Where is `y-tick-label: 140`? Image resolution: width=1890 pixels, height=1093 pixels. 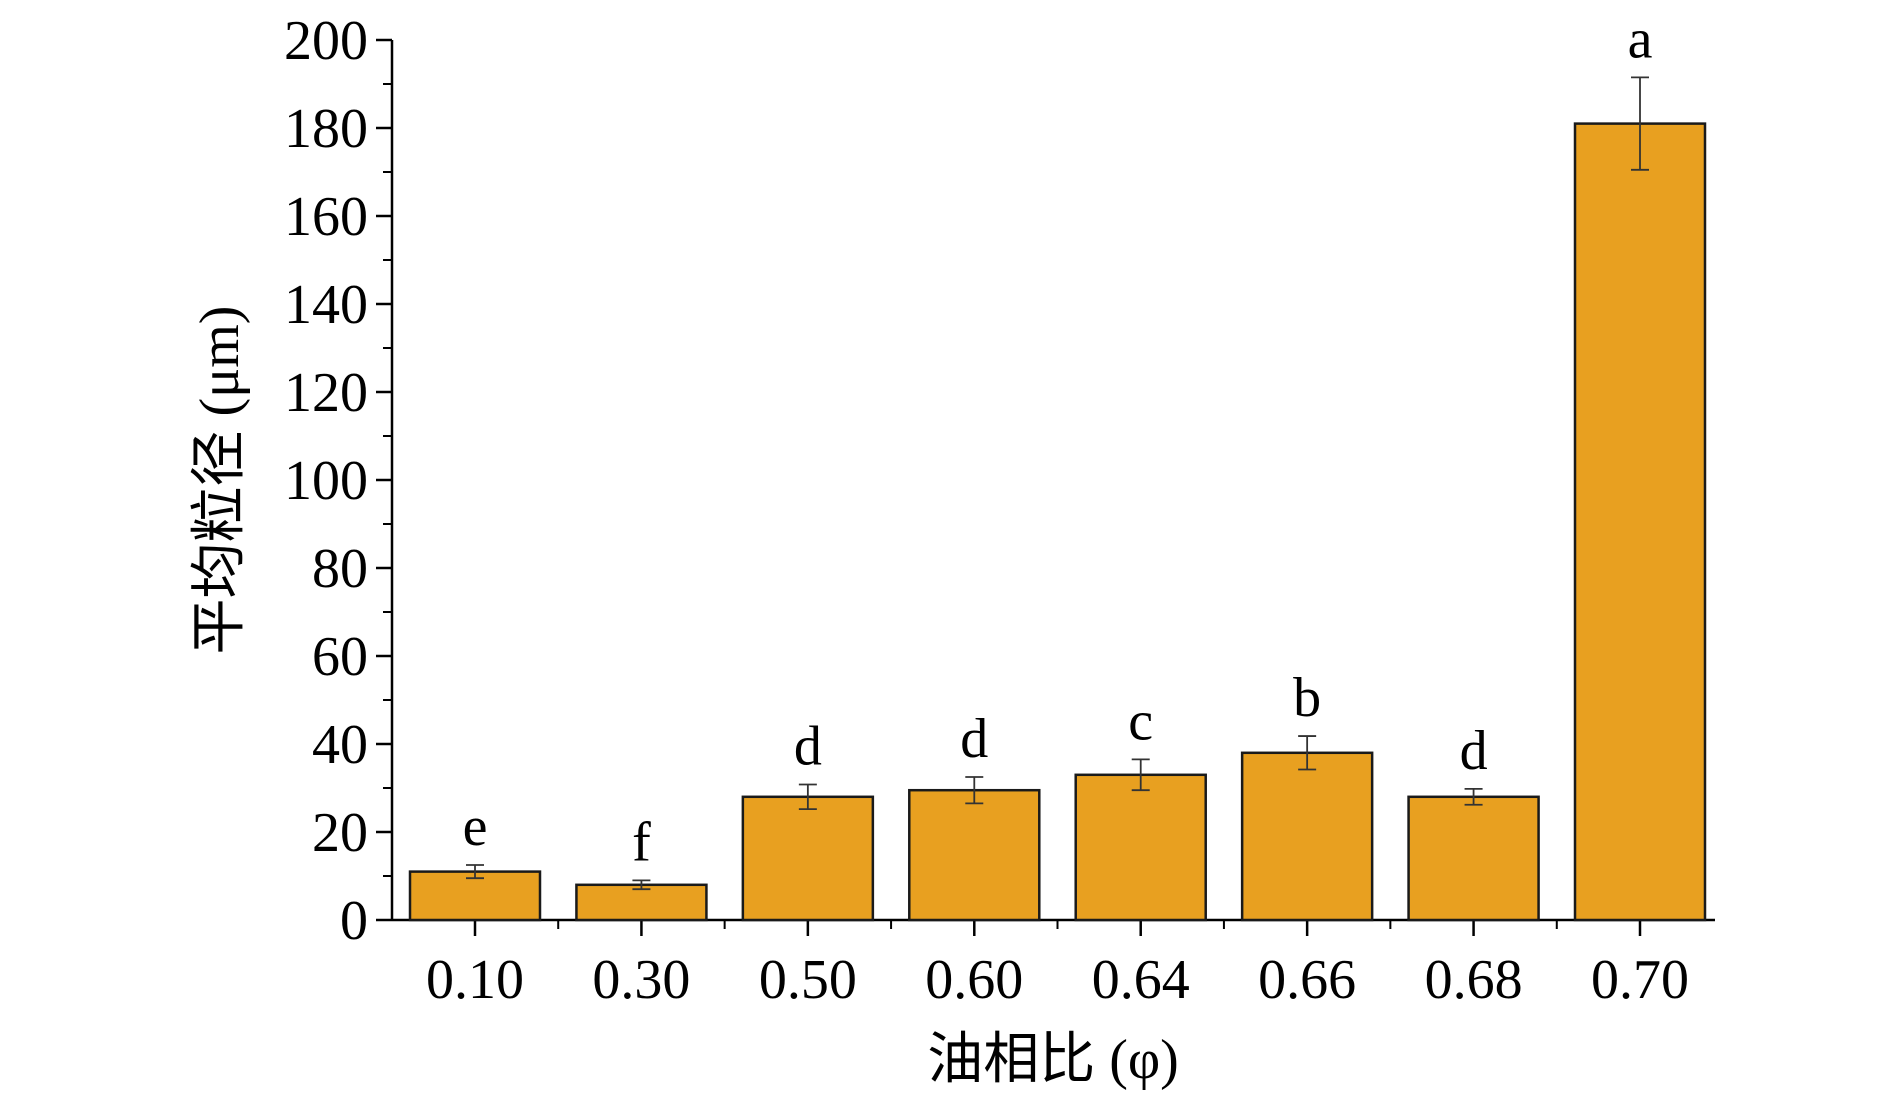 y-tick-label: 140 is located at coordinates (326, 305).